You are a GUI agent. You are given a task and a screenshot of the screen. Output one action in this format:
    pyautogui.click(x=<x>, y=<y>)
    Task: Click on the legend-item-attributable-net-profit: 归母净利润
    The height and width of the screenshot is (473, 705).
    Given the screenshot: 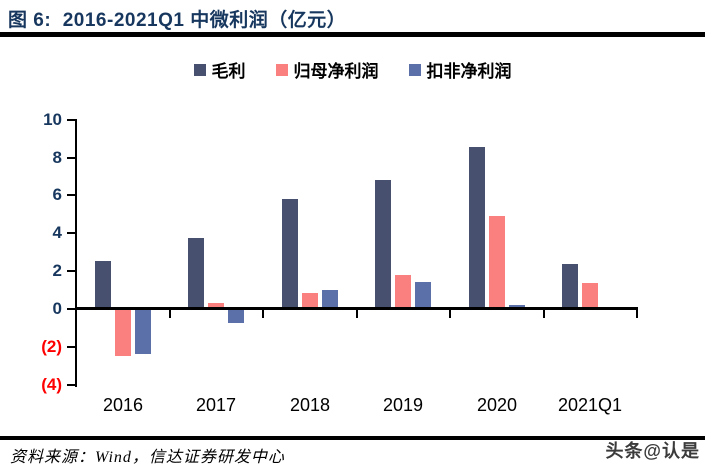 What is the action you would take?
    pyautogui.click(x=327, y=69)
    